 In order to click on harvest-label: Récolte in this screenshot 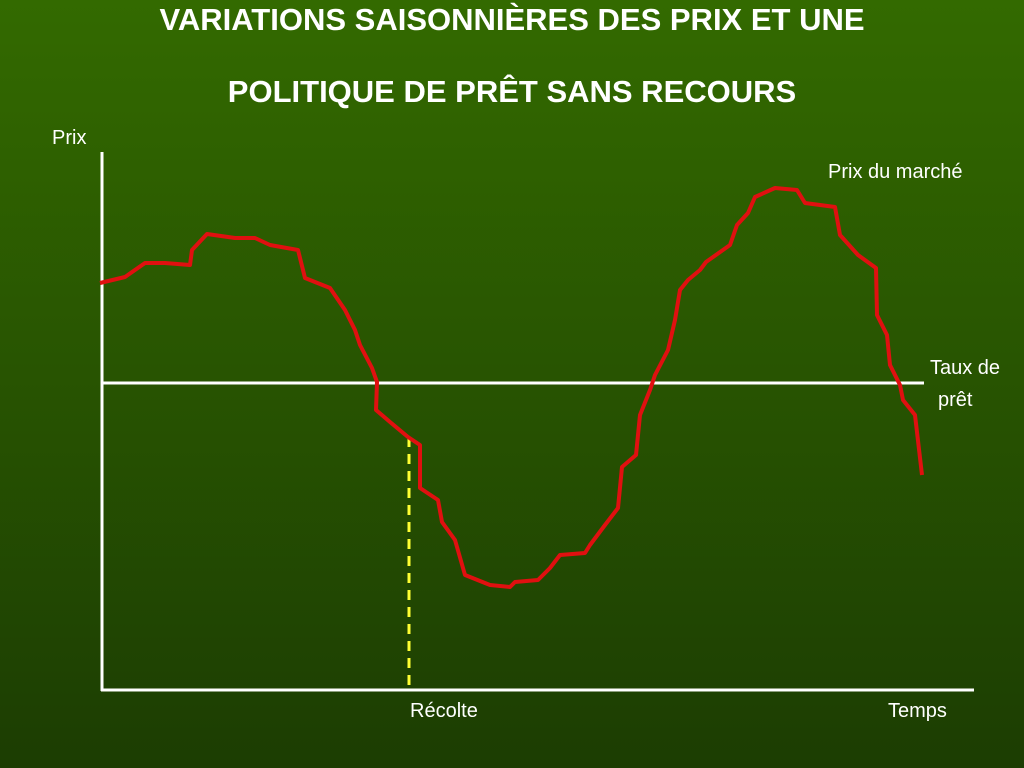, I will do `click(444, 711)`.